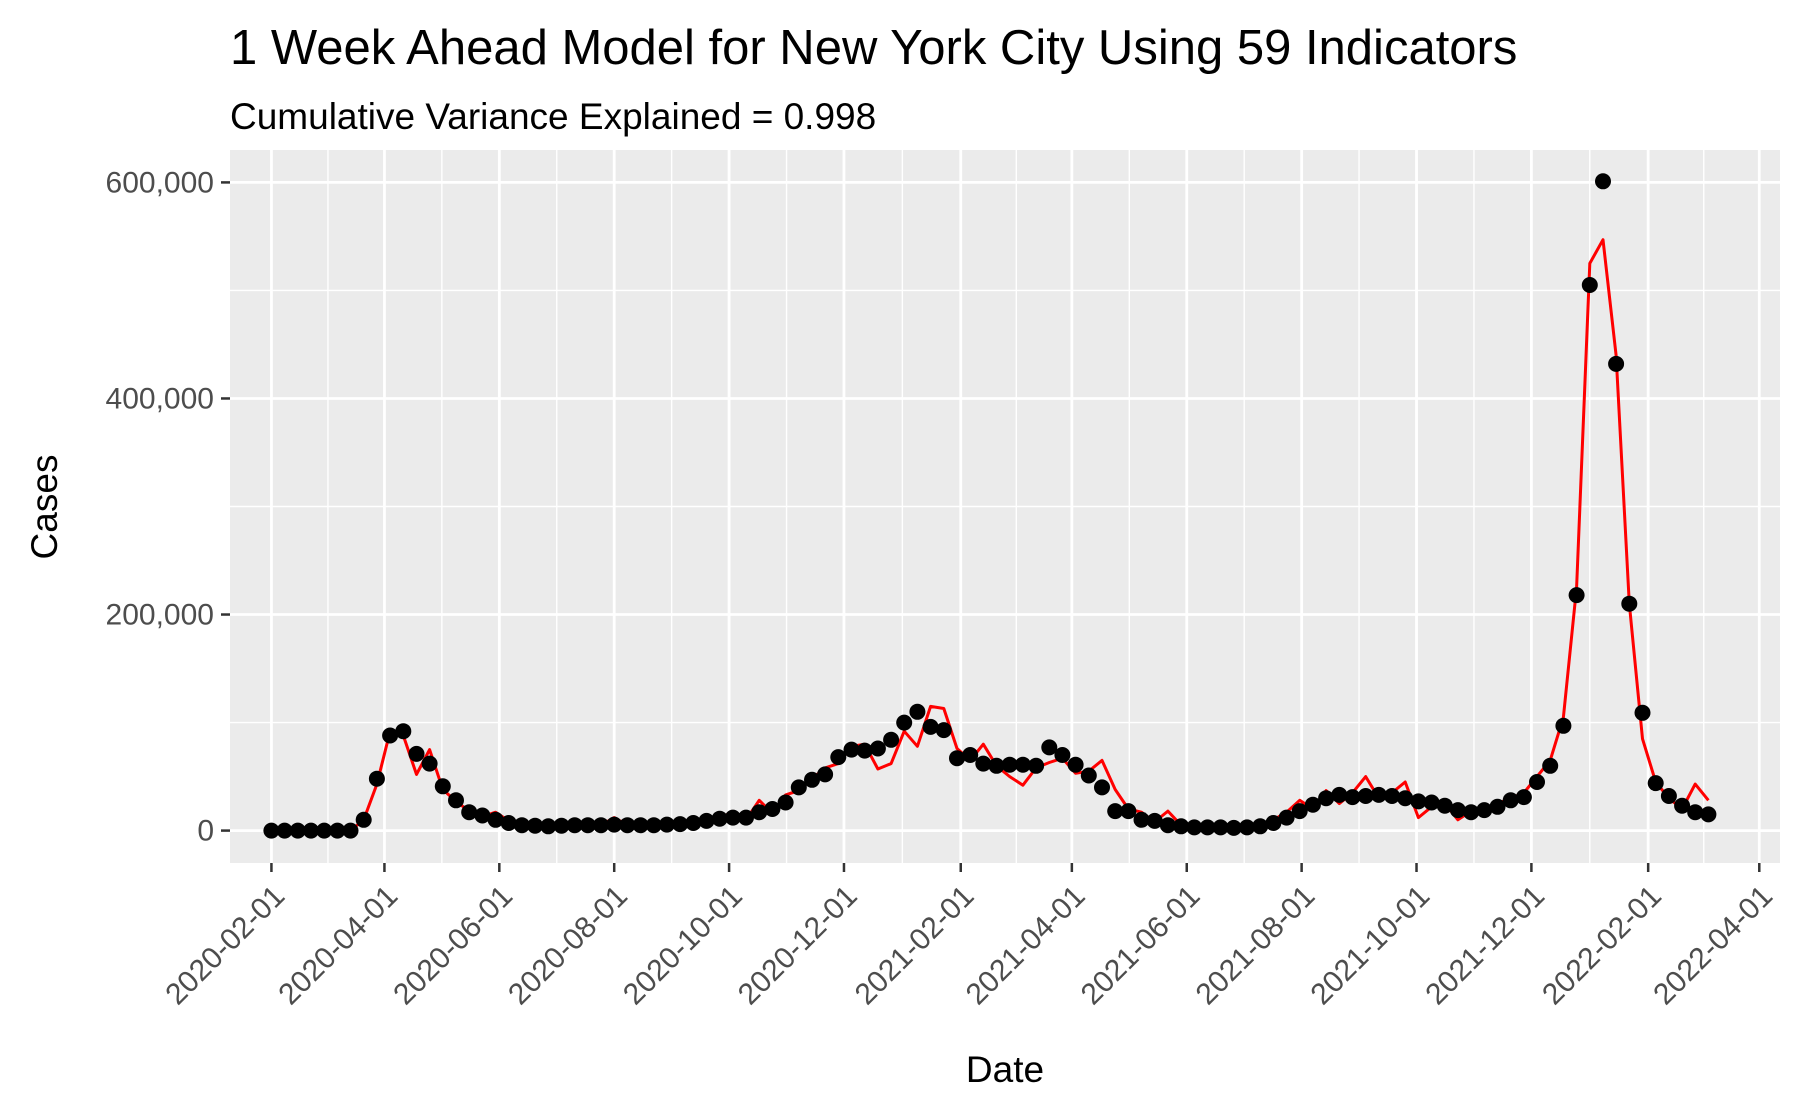 This screenshot has width=1800, height=1113. What do you see at coordinates (1713, 945) in the screenshot?
I see `x-tick-label: 2022-04-01` at bounding box center [1713, 945].